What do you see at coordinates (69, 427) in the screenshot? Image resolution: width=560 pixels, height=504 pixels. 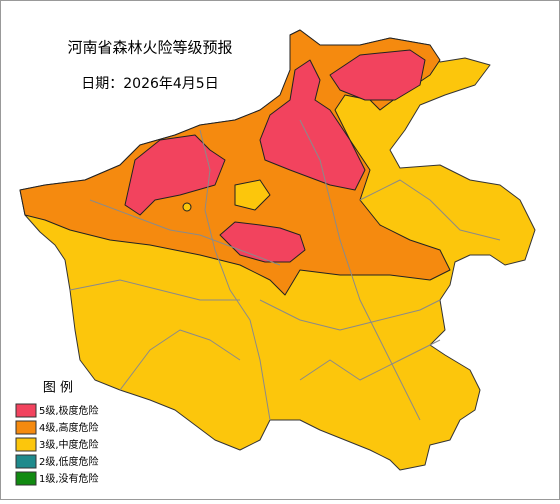 I see `legend-label: 4级,高度危险` at bounding box center [69, 427].